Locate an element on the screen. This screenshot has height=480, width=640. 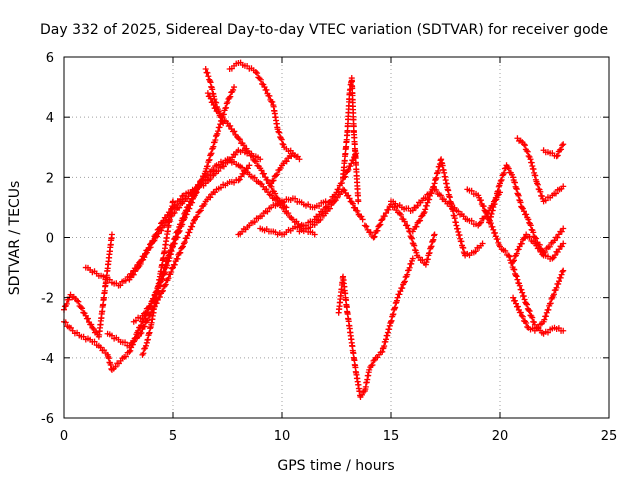
y-tick-label: -2 is located at coordinates (47, 299).